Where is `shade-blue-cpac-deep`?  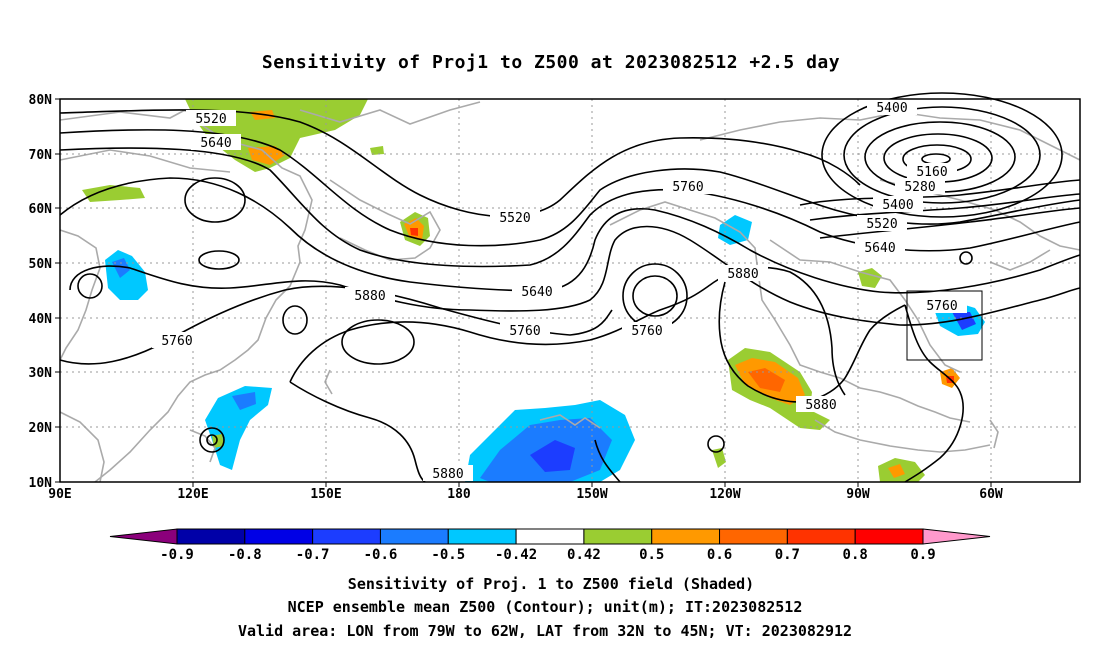
shade-blue-cpac-deep is located at coordinates (552, 456).